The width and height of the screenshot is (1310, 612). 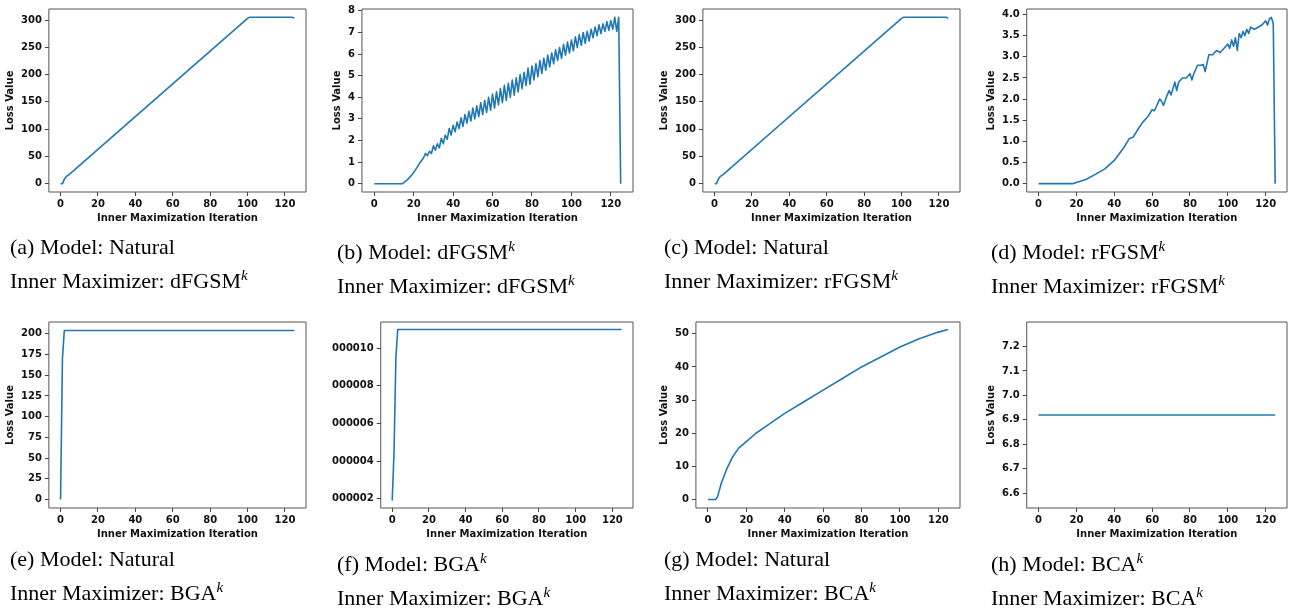 What do you see at coordinates (34, 478) in the screenshot?
I see `y-tick-label: 25` at bounding box center [34, 478].